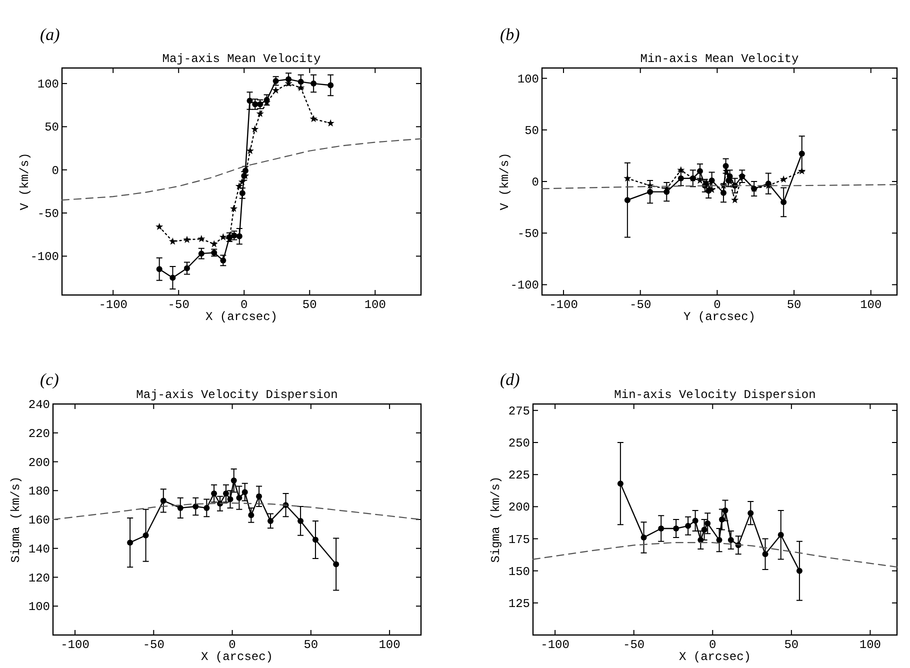 This screenshot has height=668, width=910. What do you see at coordinates (531, 131) in the screenshot?
I see `y-tick-label: 50` at bounding box center [531, 131].